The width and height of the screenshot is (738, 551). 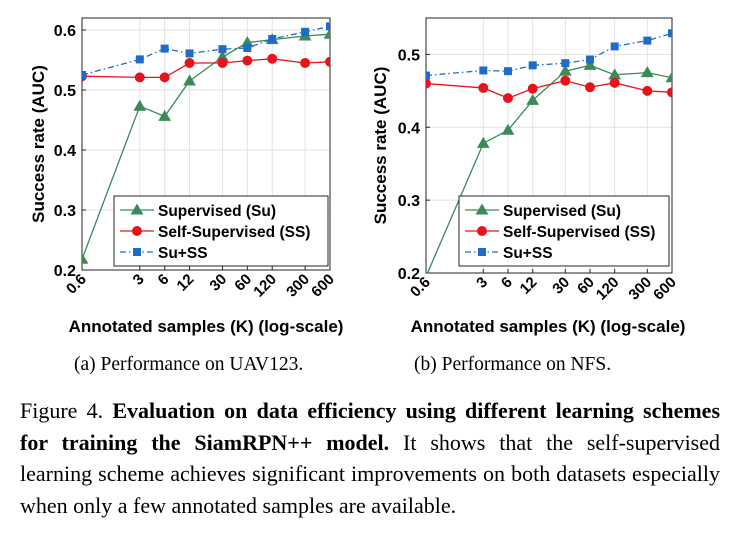 I want to click on subcaption-a: (a) Performance on UAV123., so click(x=189, y=364).